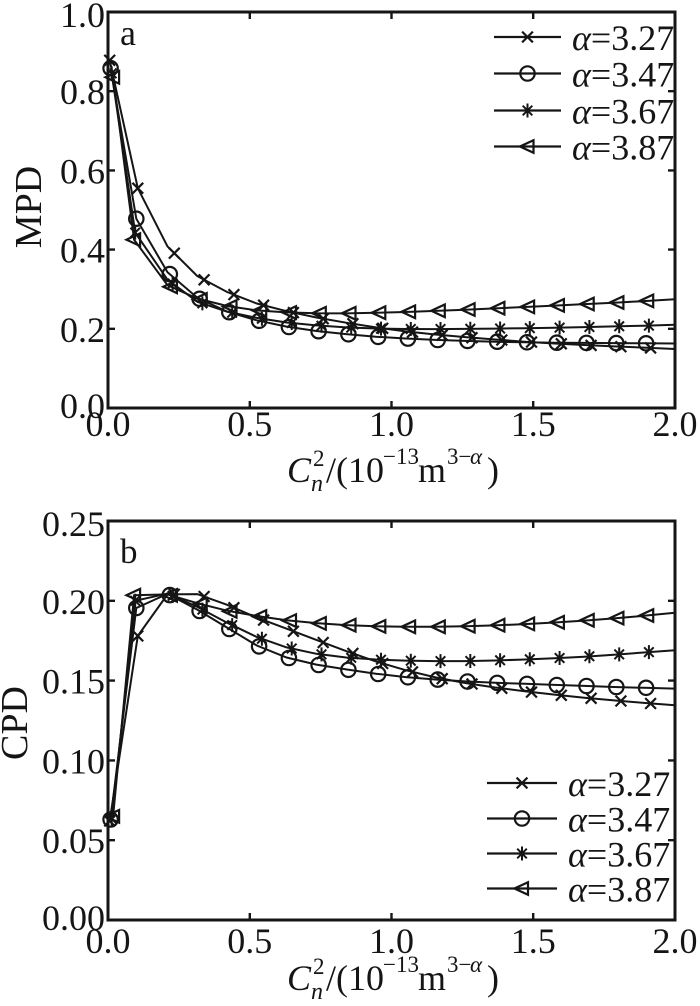  What do you see at coordinates (82, 251) in the screenshot?
I see `svg-text: 0.4` at bounding box center [82, 251].